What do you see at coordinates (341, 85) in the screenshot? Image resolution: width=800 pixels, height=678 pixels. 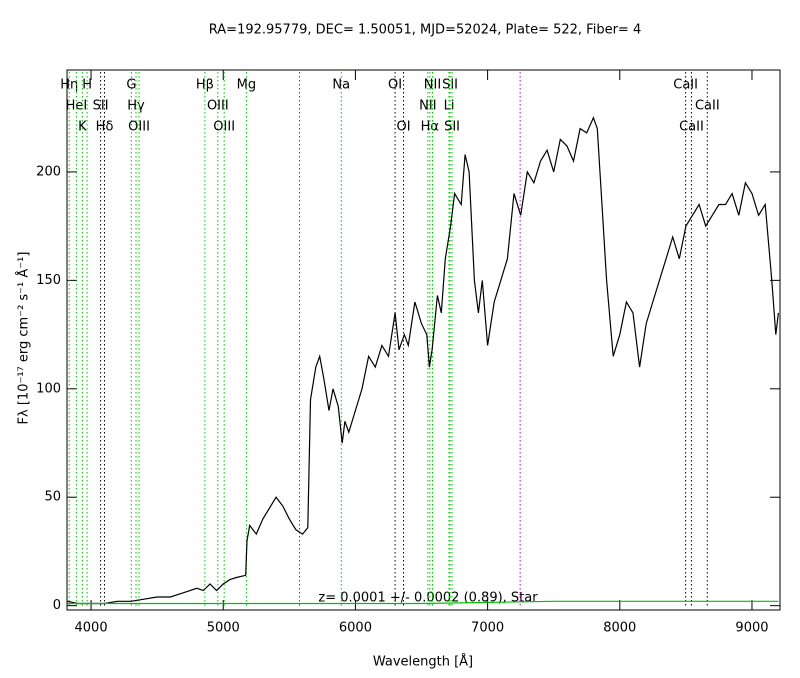 I see `line-label: Na` at bounding box center [341, 85].